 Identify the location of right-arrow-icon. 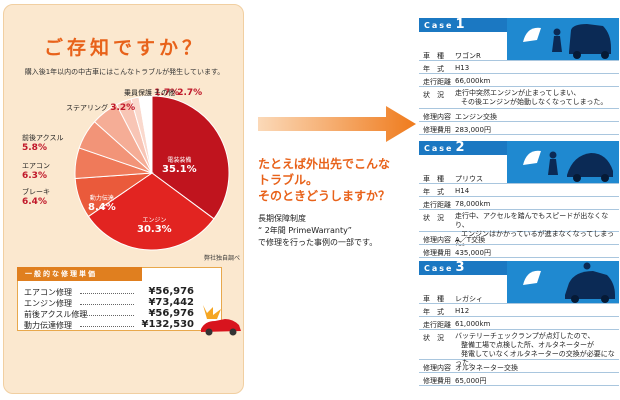
(337, 124).